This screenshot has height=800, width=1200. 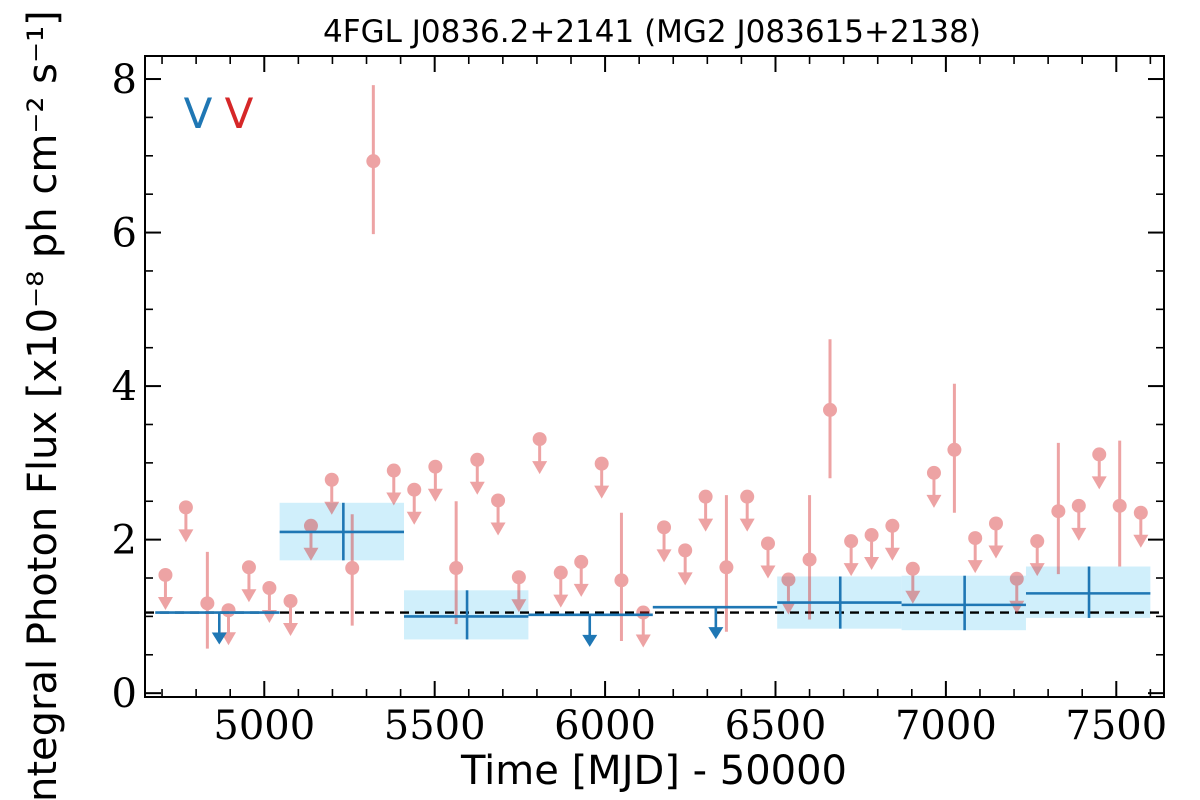 What do you see at coordinates (653, 771) in the screenshot?
I see `x-axis-label: Time [MJD] - 50000` at bounding box center [653, 771].